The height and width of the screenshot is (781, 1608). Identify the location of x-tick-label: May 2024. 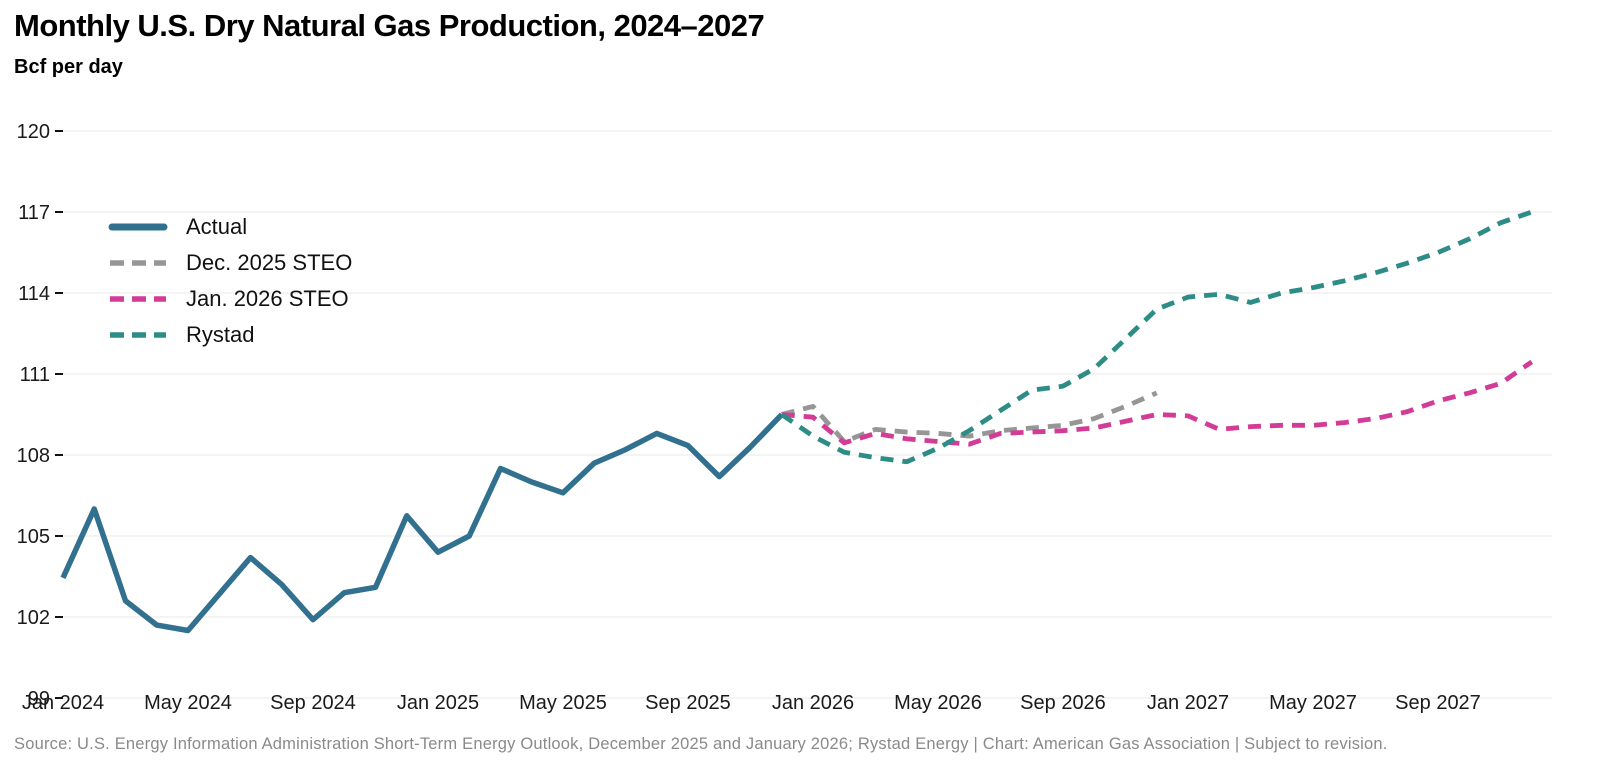
(188, 703).